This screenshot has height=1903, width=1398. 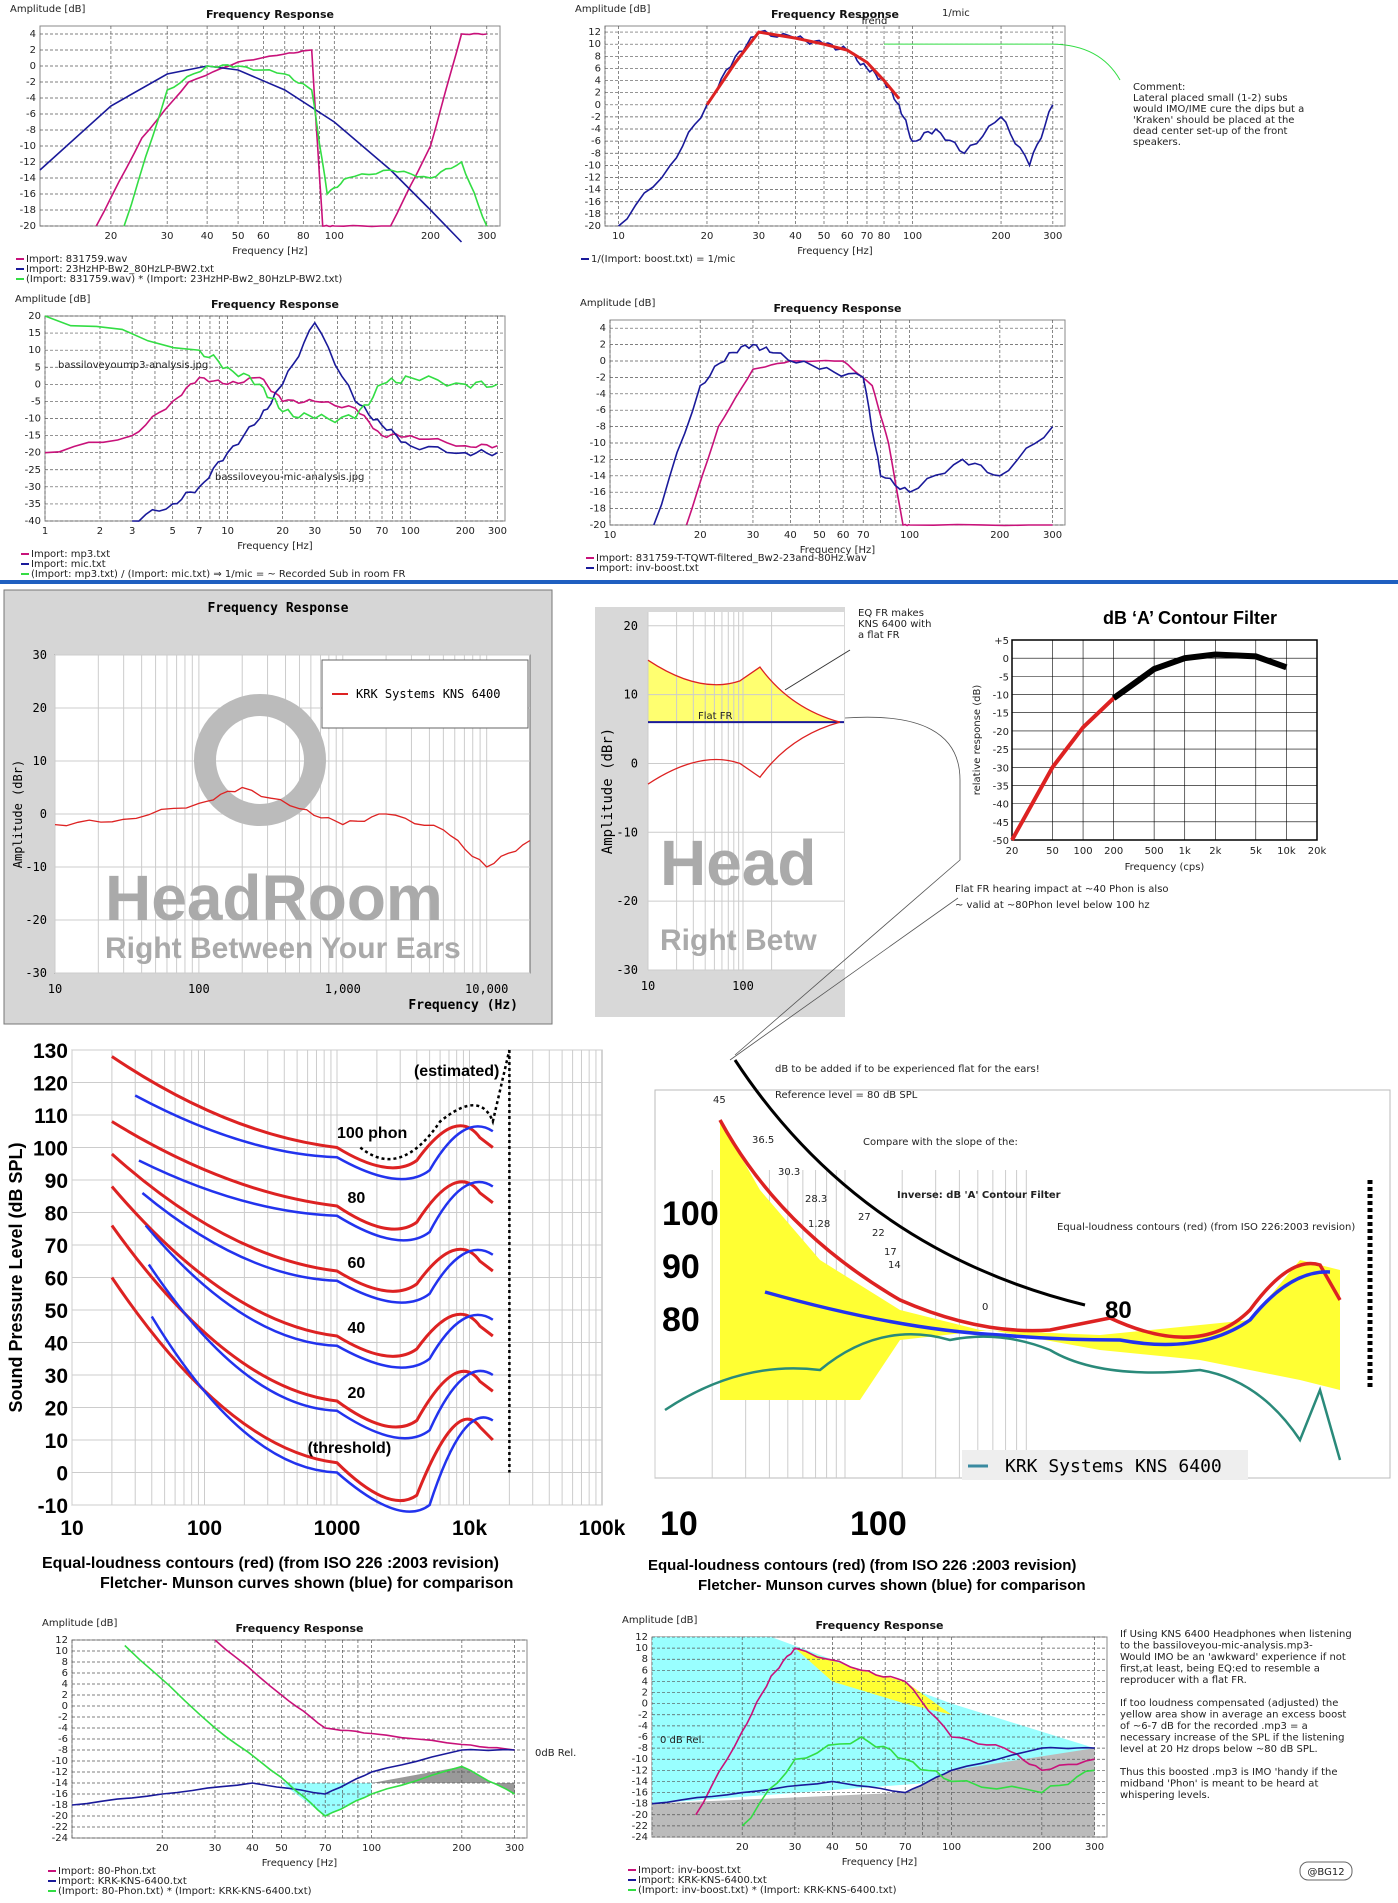 What do you see at coordinates (132, 531) in the screenshot?
I see `p3-xtick: 3` at bounding box center [132, 531].